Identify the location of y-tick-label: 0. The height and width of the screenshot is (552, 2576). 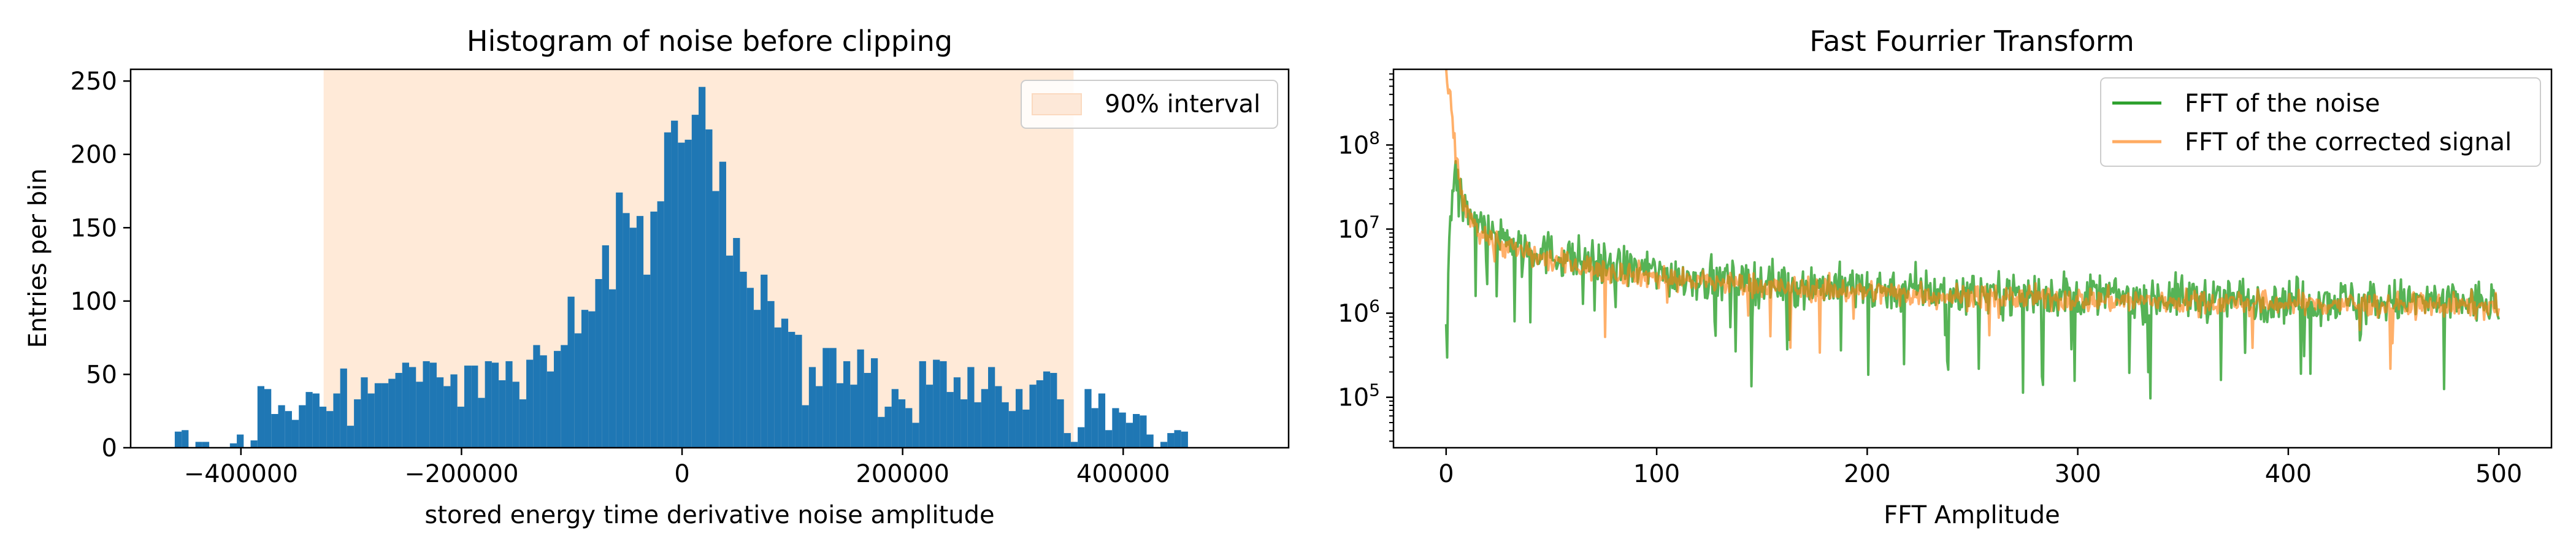
(109, 448).